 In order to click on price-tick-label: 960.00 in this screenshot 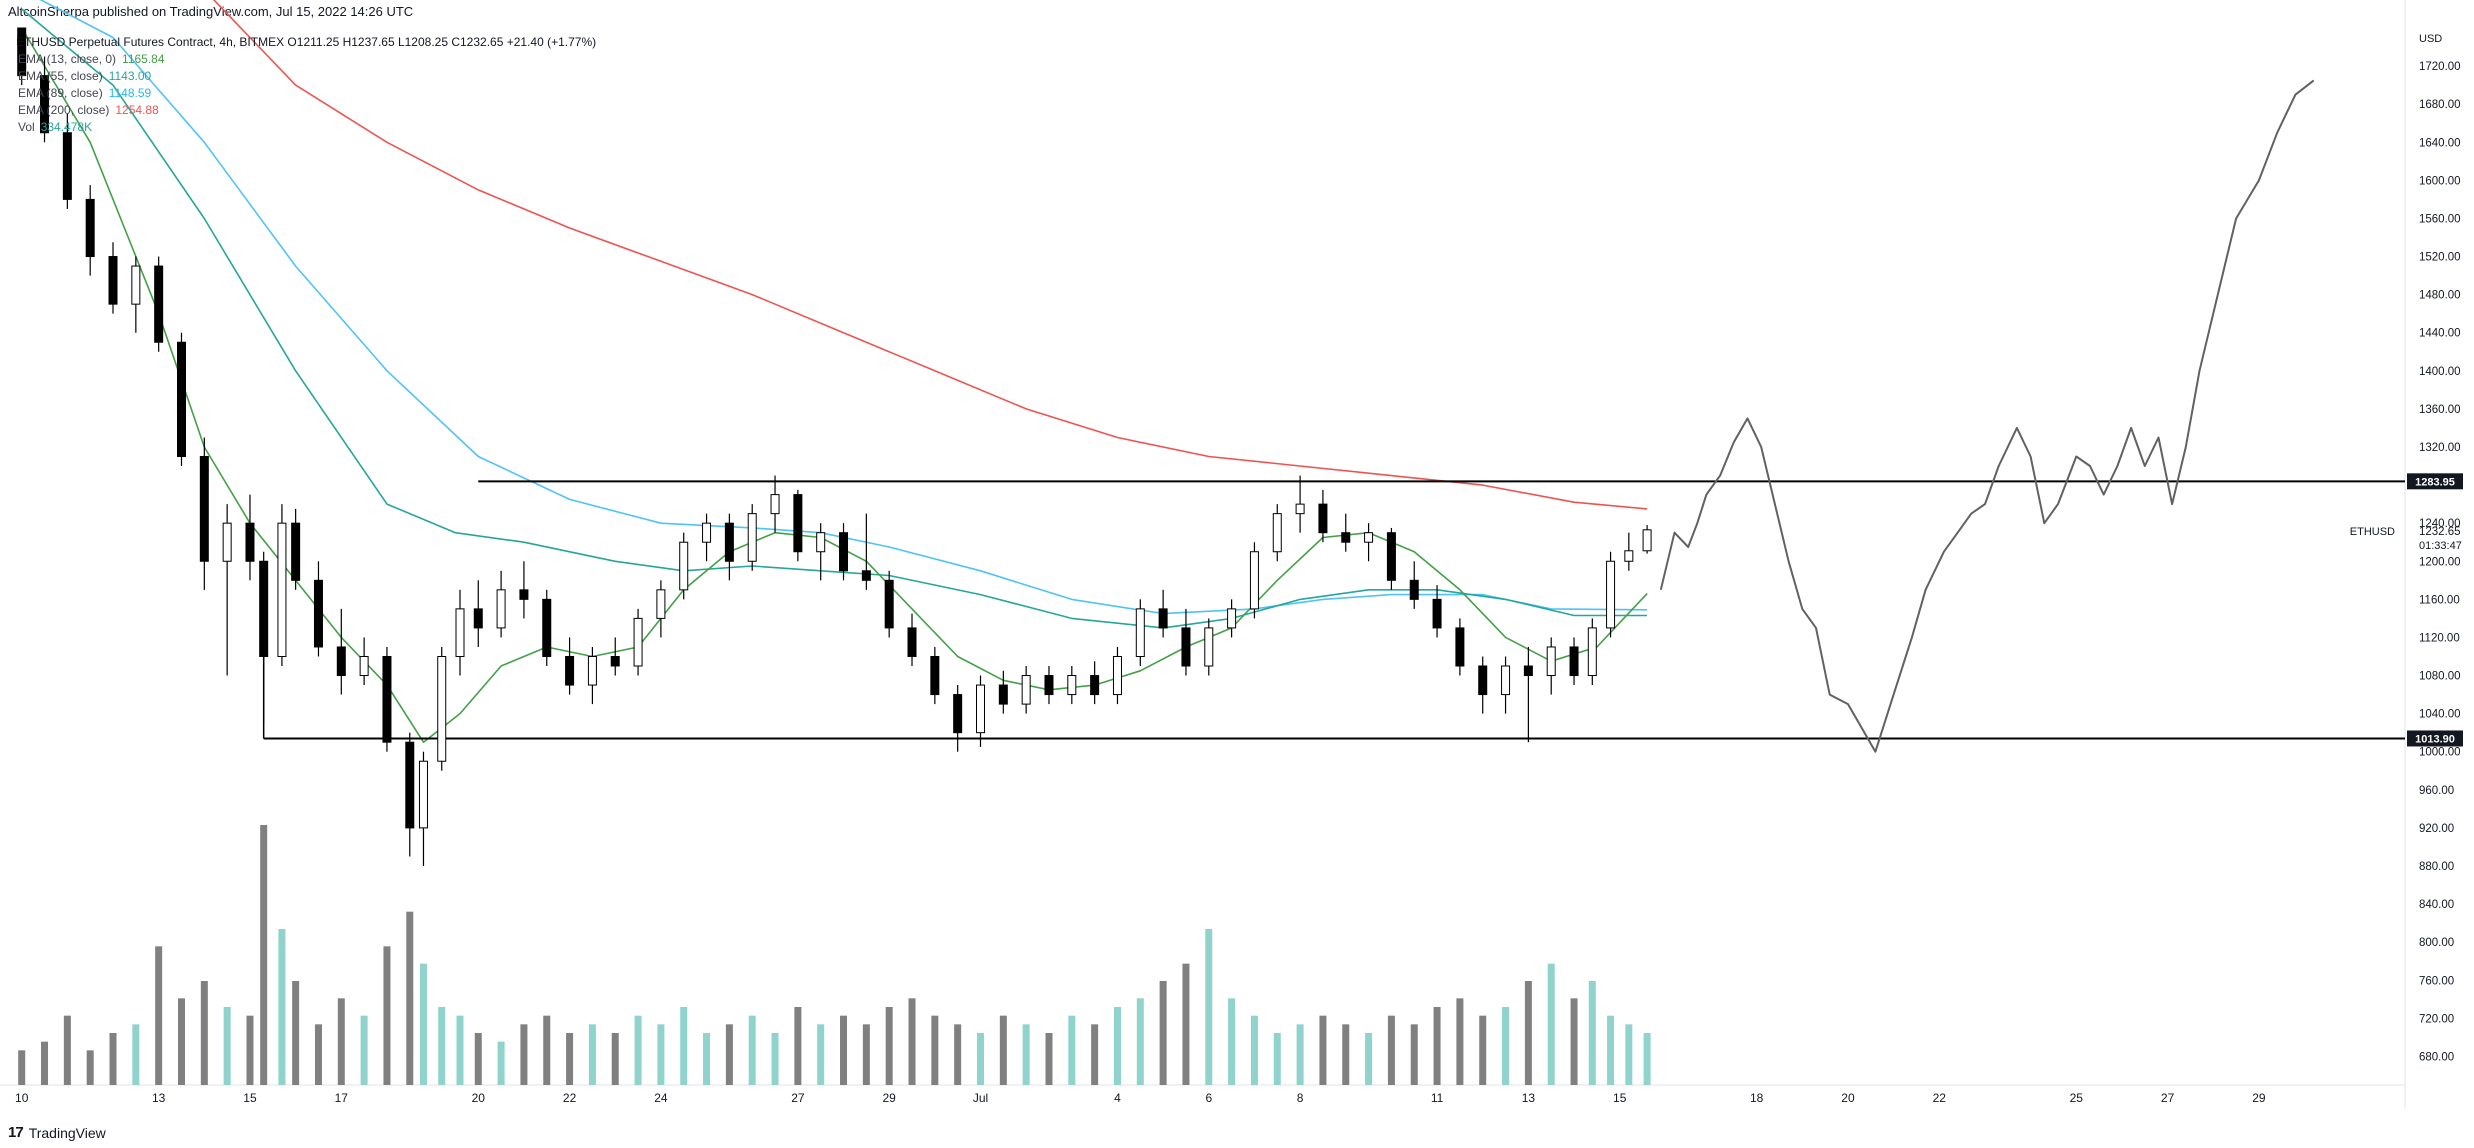, I will do `click(2436, 791)`.